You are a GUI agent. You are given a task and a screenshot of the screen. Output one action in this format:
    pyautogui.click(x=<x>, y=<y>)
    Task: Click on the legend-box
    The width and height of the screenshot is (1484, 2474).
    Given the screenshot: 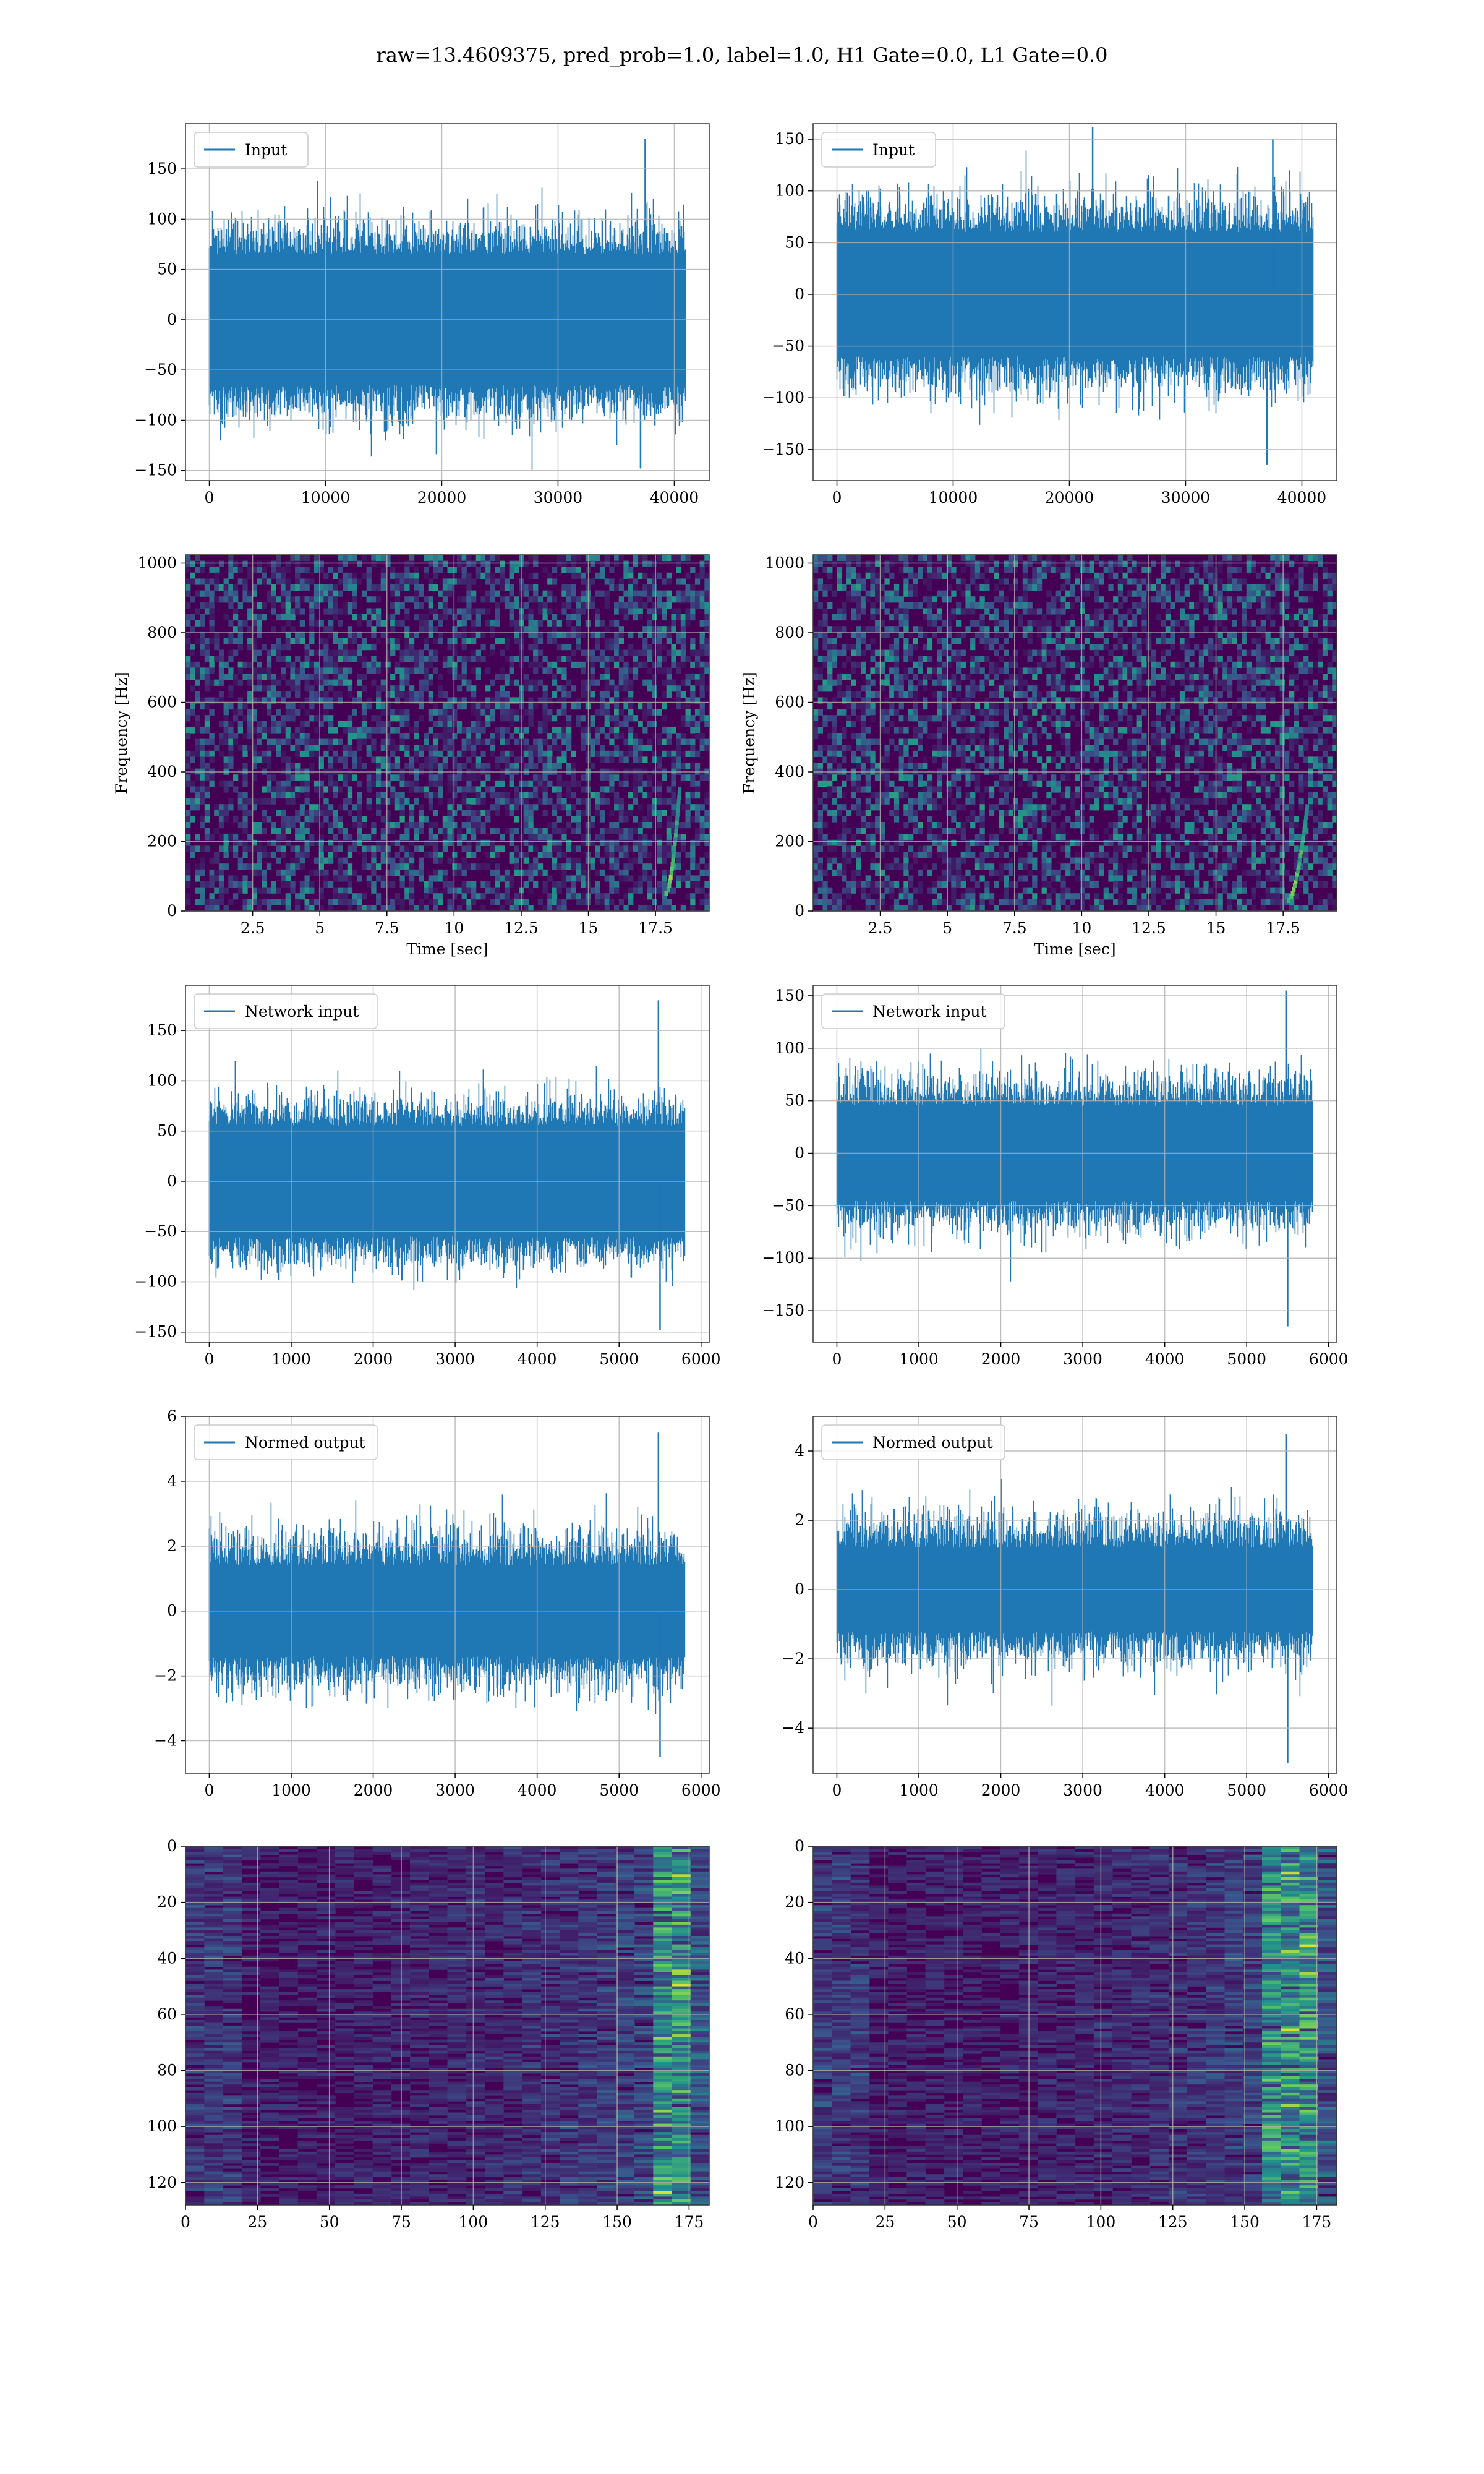 What is the action you would take?
    pyautogui.click(x=878, y=150)
    